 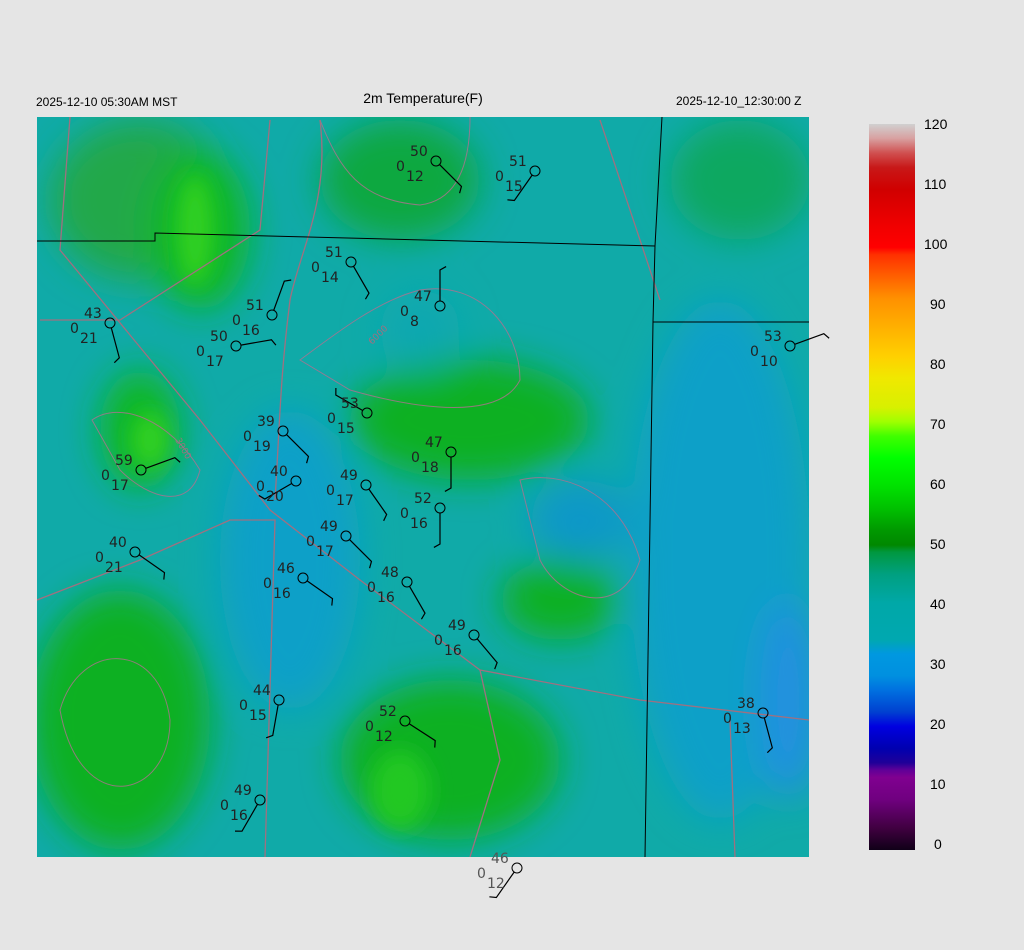 I want to click on station-plot: 40 020, so click(x=279, y=484).